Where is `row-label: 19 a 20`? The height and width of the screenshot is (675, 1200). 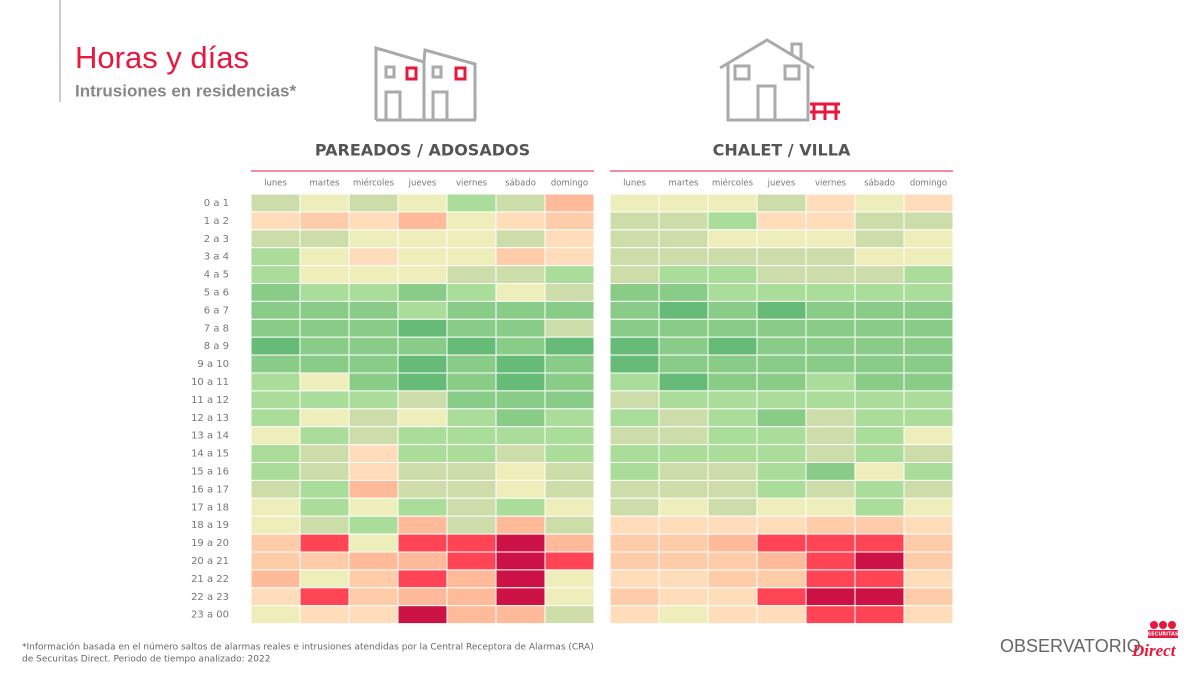
row-label: 19 a 20 is located at coordinates (210, 543).